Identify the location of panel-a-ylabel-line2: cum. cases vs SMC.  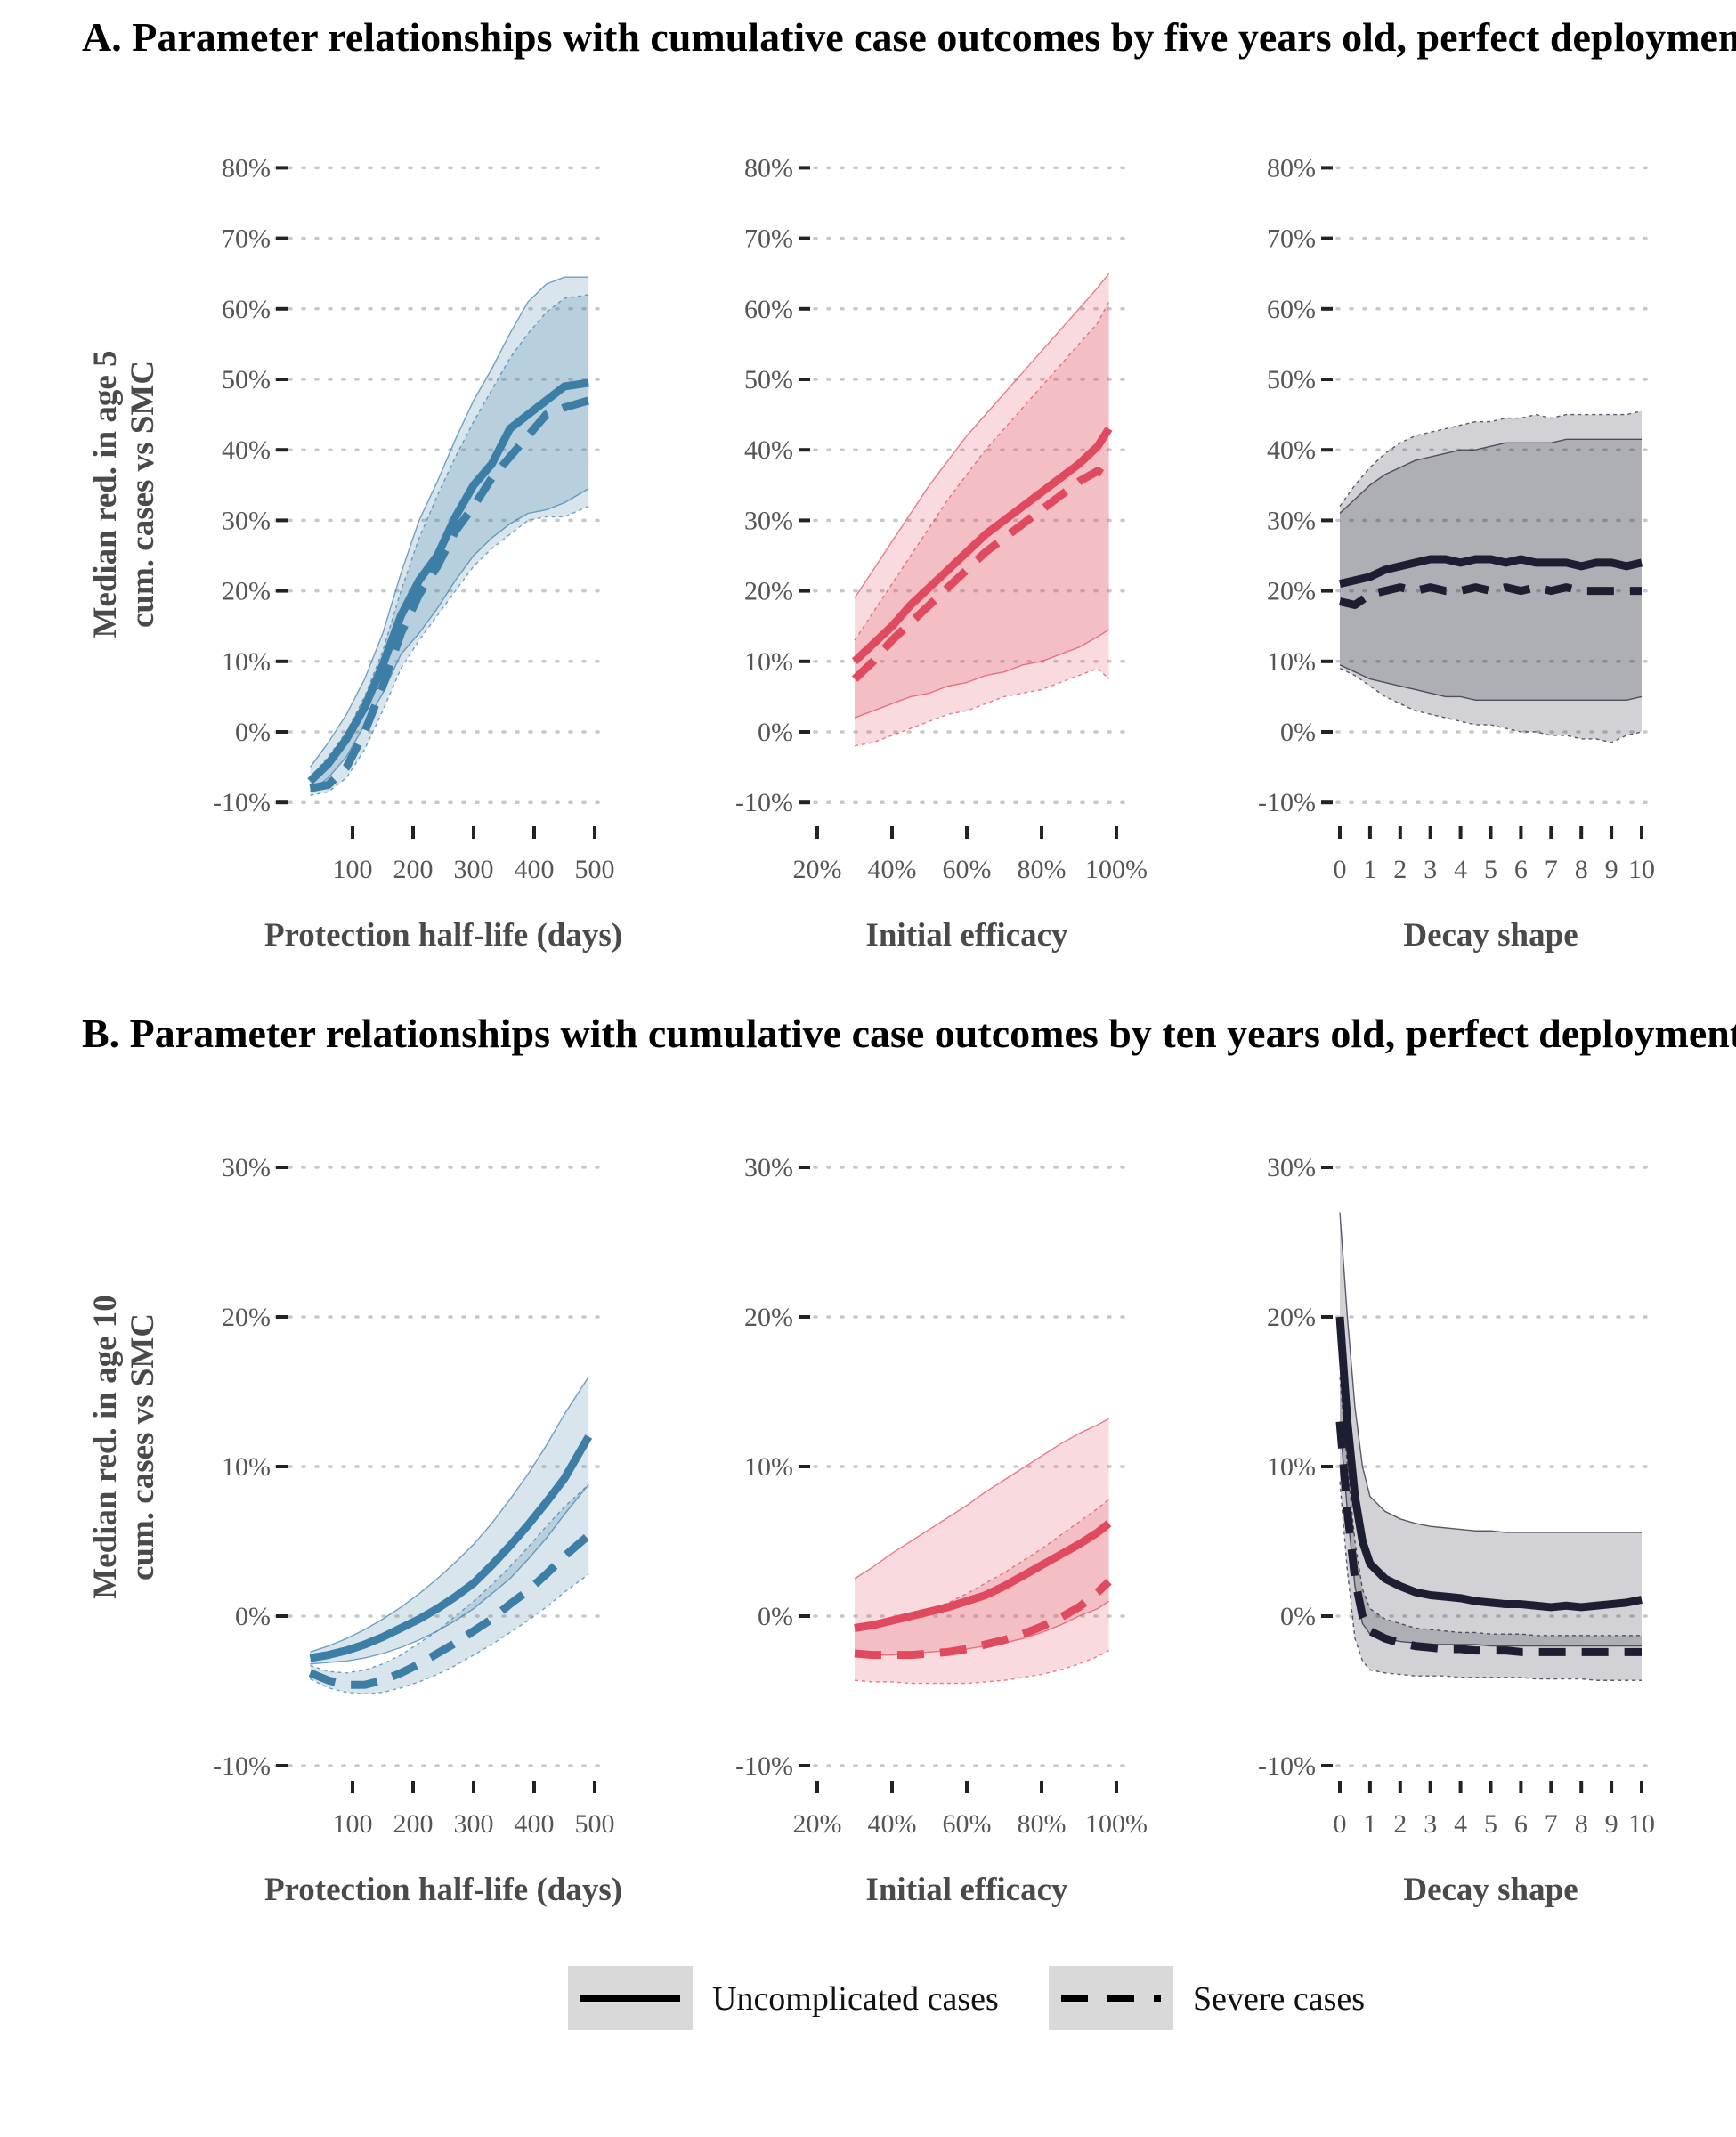
(143, 494).